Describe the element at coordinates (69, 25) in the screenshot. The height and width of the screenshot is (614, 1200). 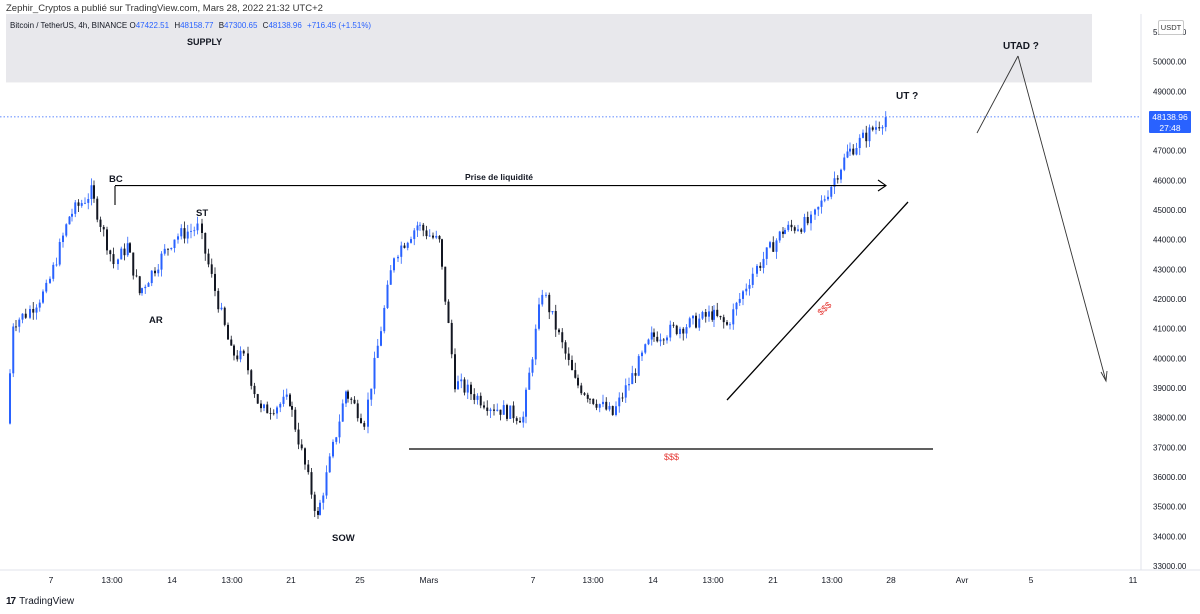
I see `symbol-name: Bitcoin / TetherUS, 4h, BINANCE` at that location.